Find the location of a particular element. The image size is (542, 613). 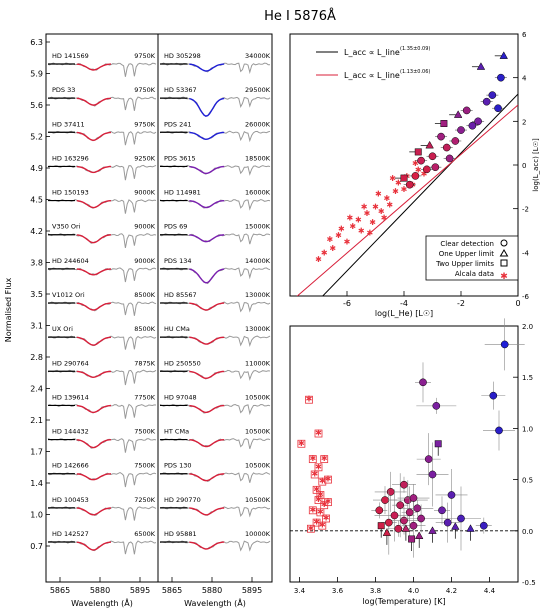

temp-ytick-label: 0.0 is located at coordinates (527, 532).